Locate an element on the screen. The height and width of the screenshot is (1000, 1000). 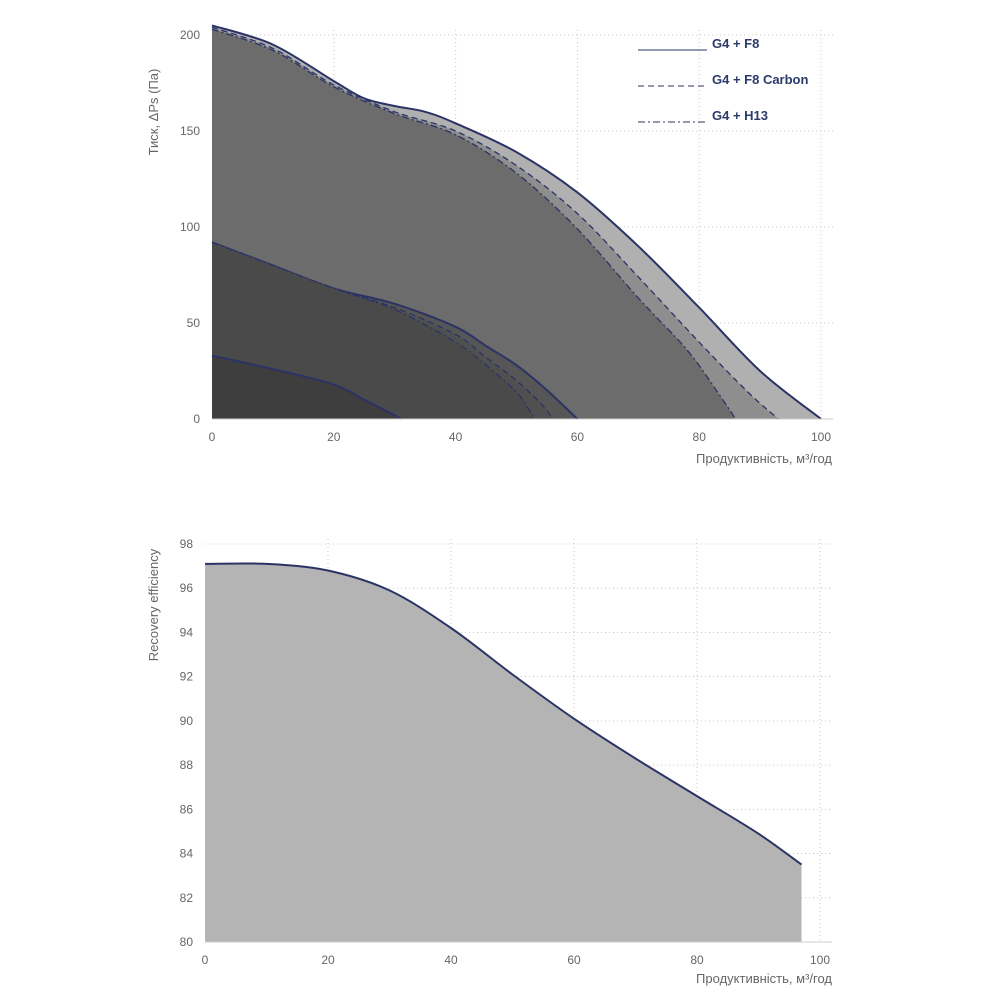
pressure-y-axis-label: Тиск, ΔPs (Па) is located at coordinates (153, 112).